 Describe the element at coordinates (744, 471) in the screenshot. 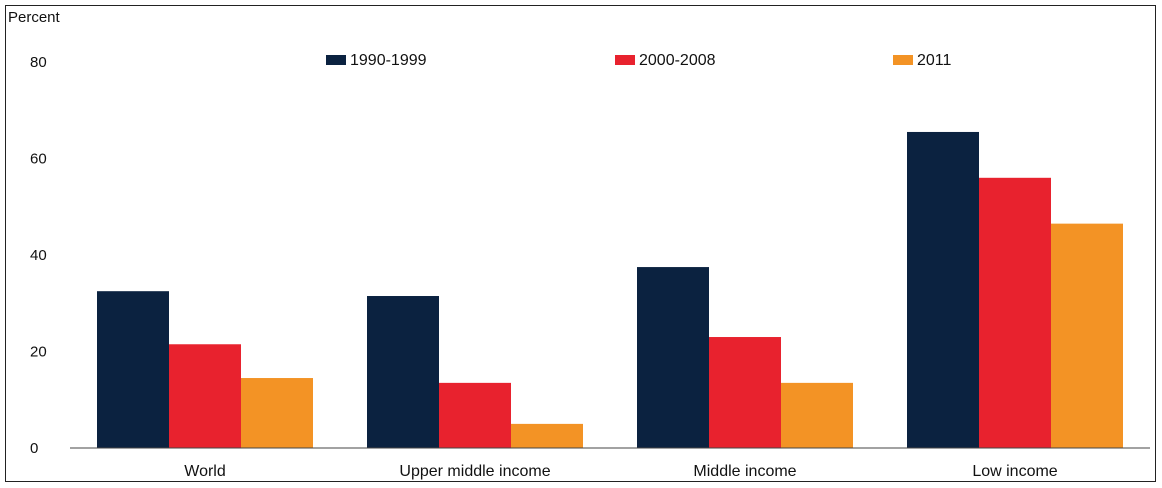

I see `category-label: Middle income` at that location.